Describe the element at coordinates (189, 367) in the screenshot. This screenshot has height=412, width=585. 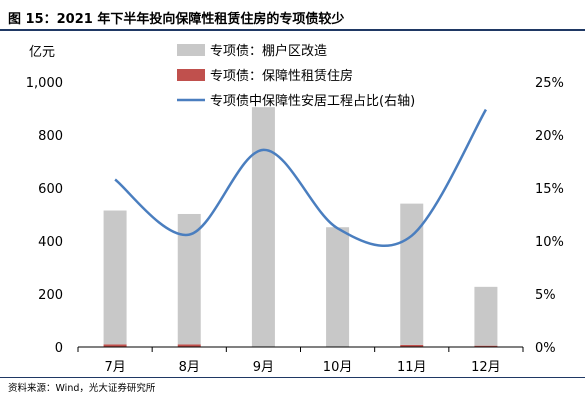
I see `x-axis-tick-label: 8月` at that location.